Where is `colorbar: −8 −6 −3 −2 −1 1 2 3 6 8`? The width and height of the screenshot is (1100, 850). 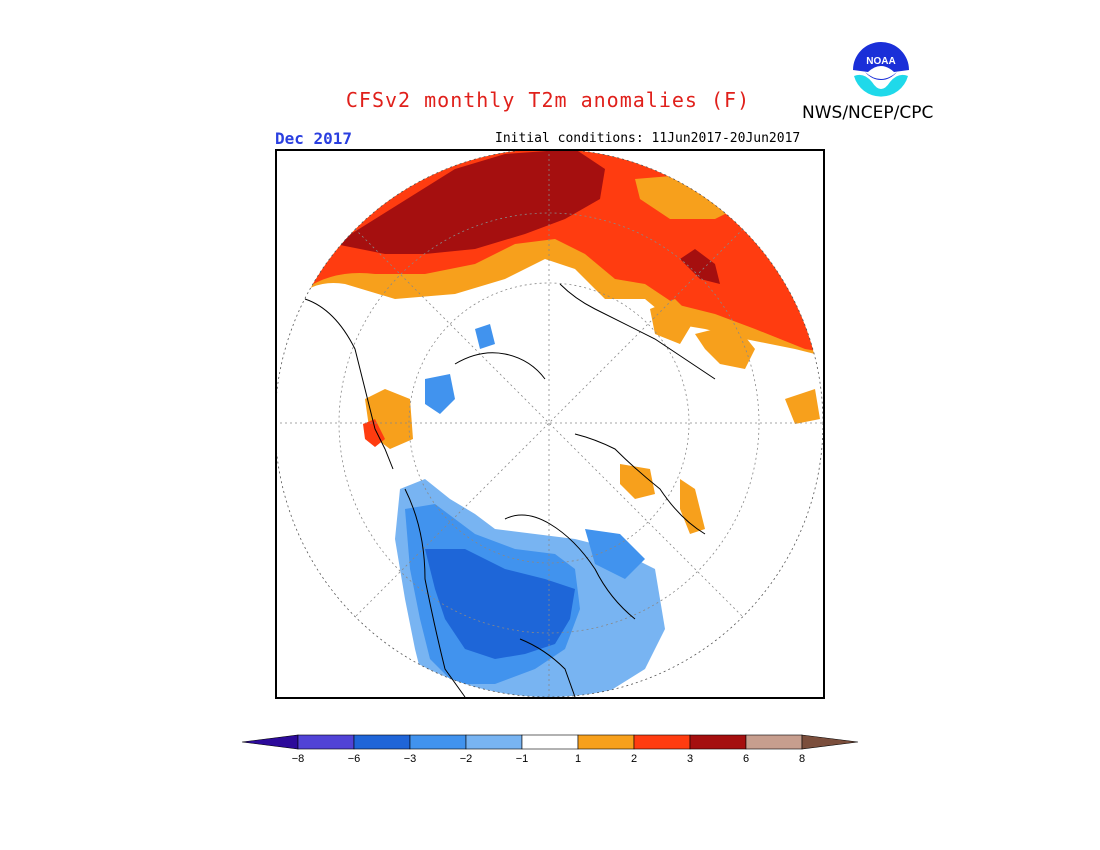 colorbar: −8 −6 −3 −2 −1 1 2 3 6 8 is located at coordinates (550, 749).